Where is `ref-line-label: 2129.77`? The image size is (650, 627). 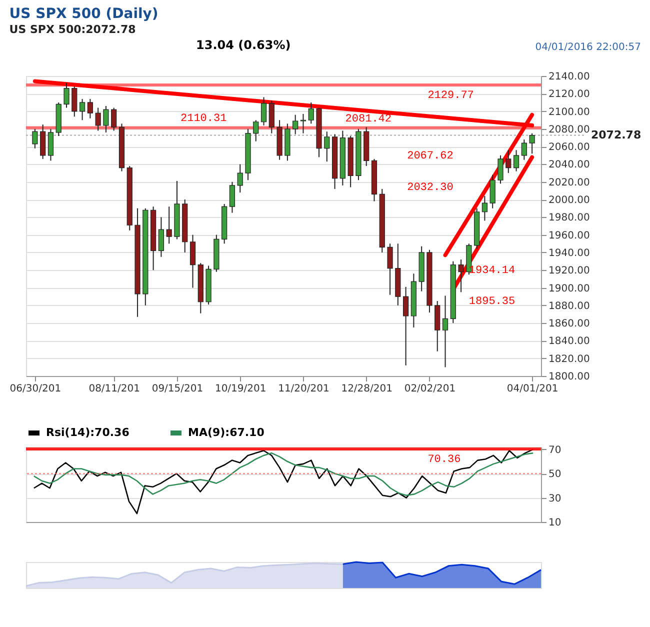 ref-line-label: 2129.77 is located at coordinates (451, 96).